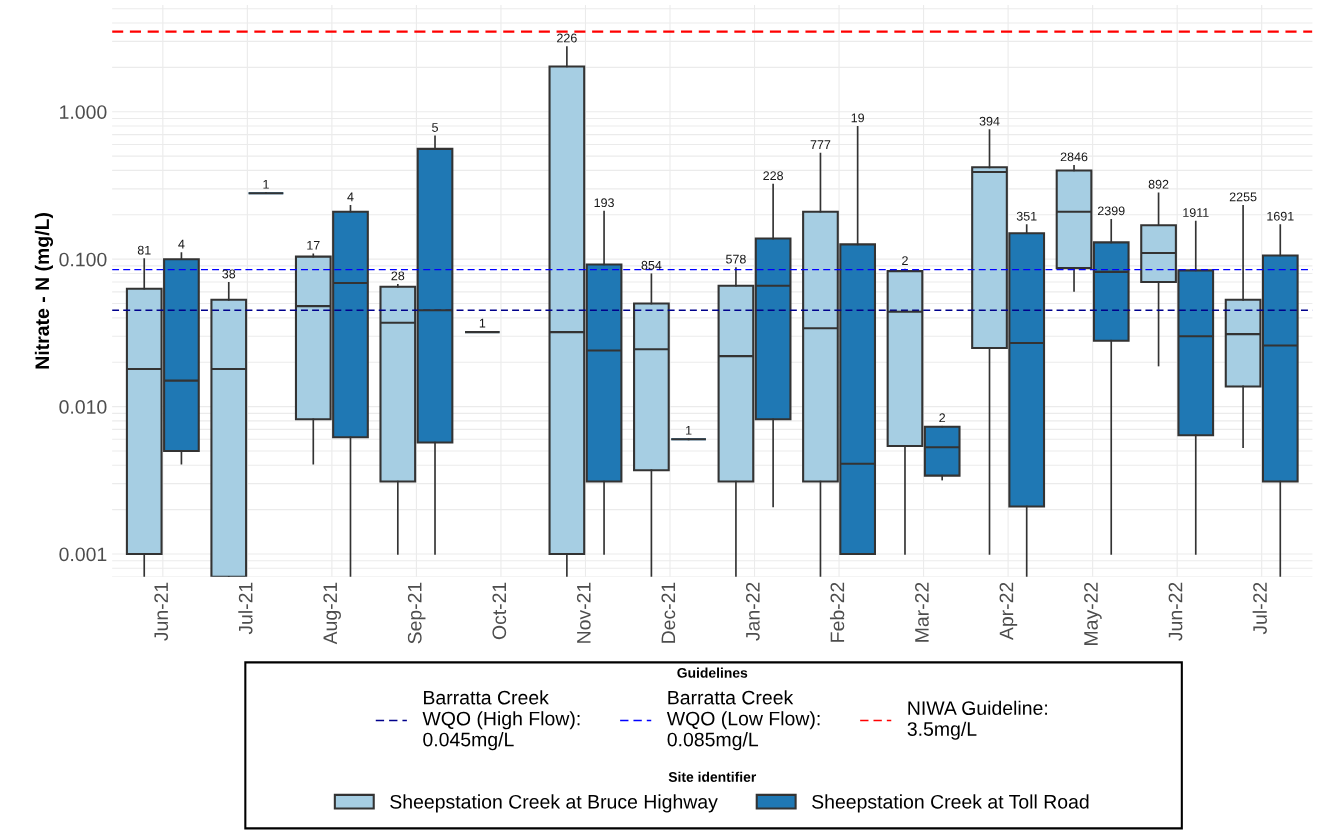  I want to click on text: 193, so click(604, 203).